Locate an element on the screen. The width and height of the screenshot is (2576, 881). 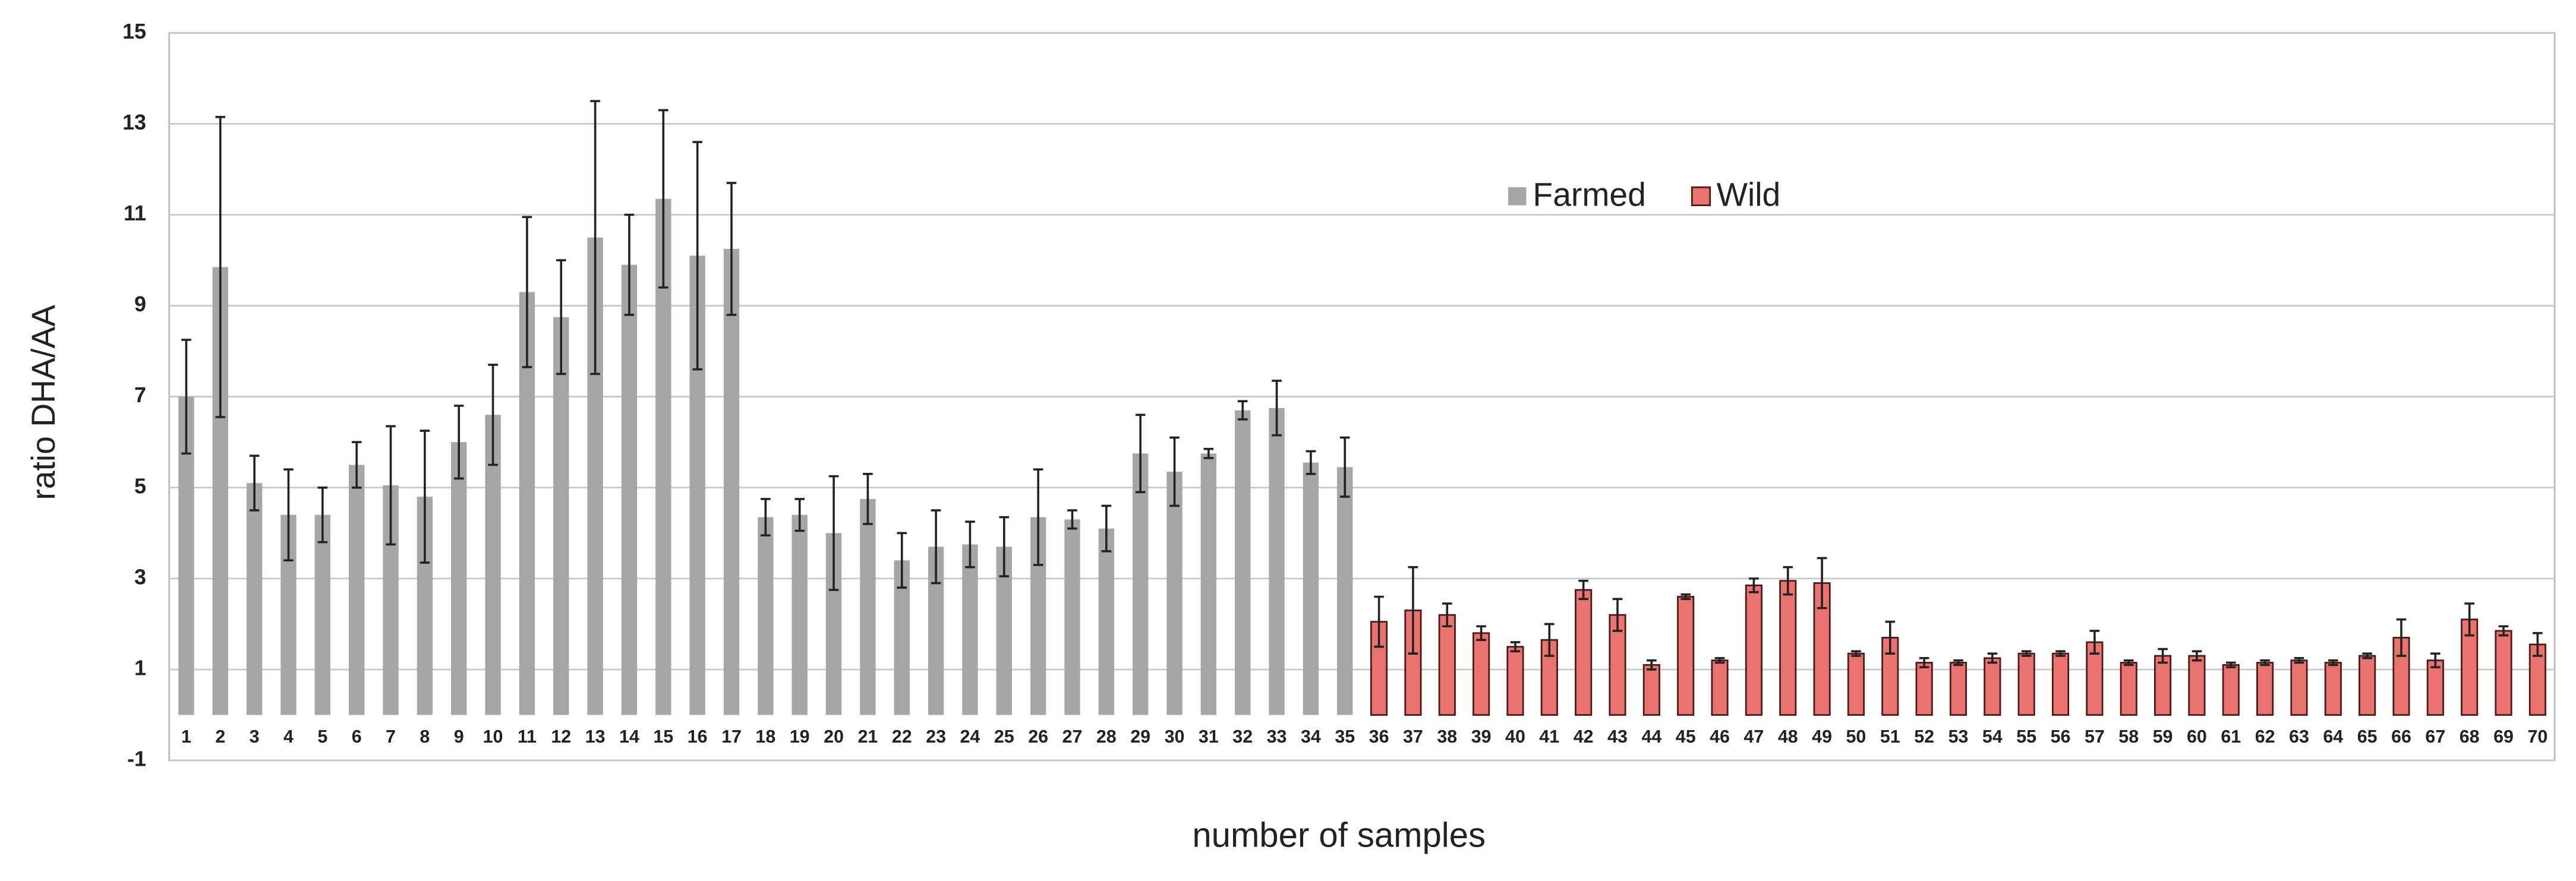
x-tick-label: 11 is located at coordinates (527, 737).